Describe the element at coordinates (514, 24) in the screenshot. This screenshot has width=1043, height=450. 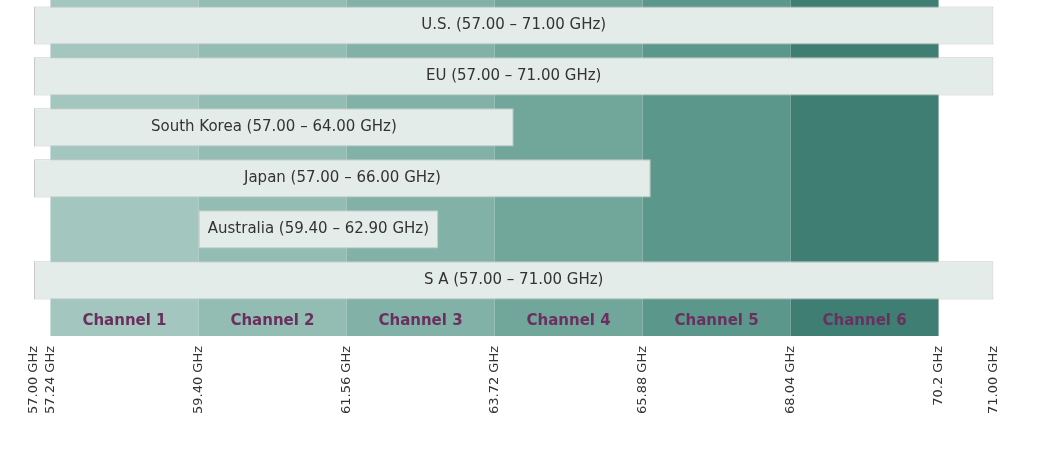
I see `y-tick-label: U.S. (57.00 – 71.00 GHz)` at that location.